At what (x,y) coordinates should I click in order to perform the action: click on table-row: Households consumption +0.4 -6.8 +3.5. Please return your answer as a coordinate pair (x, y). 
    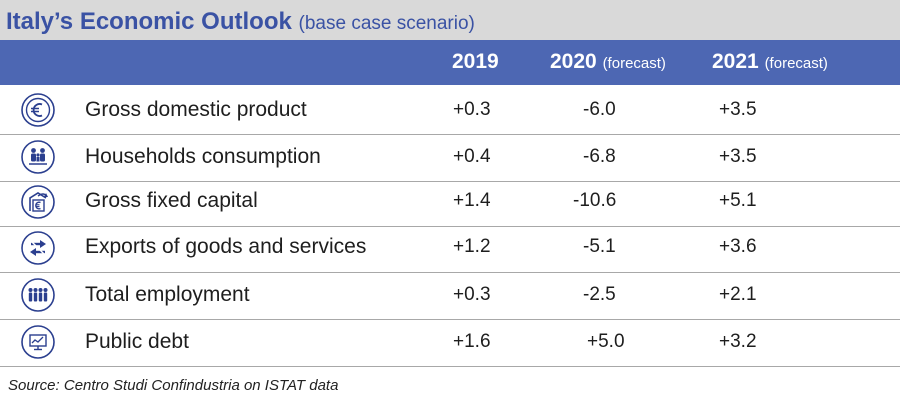
    Looking at the image, I should click on (450, 158).